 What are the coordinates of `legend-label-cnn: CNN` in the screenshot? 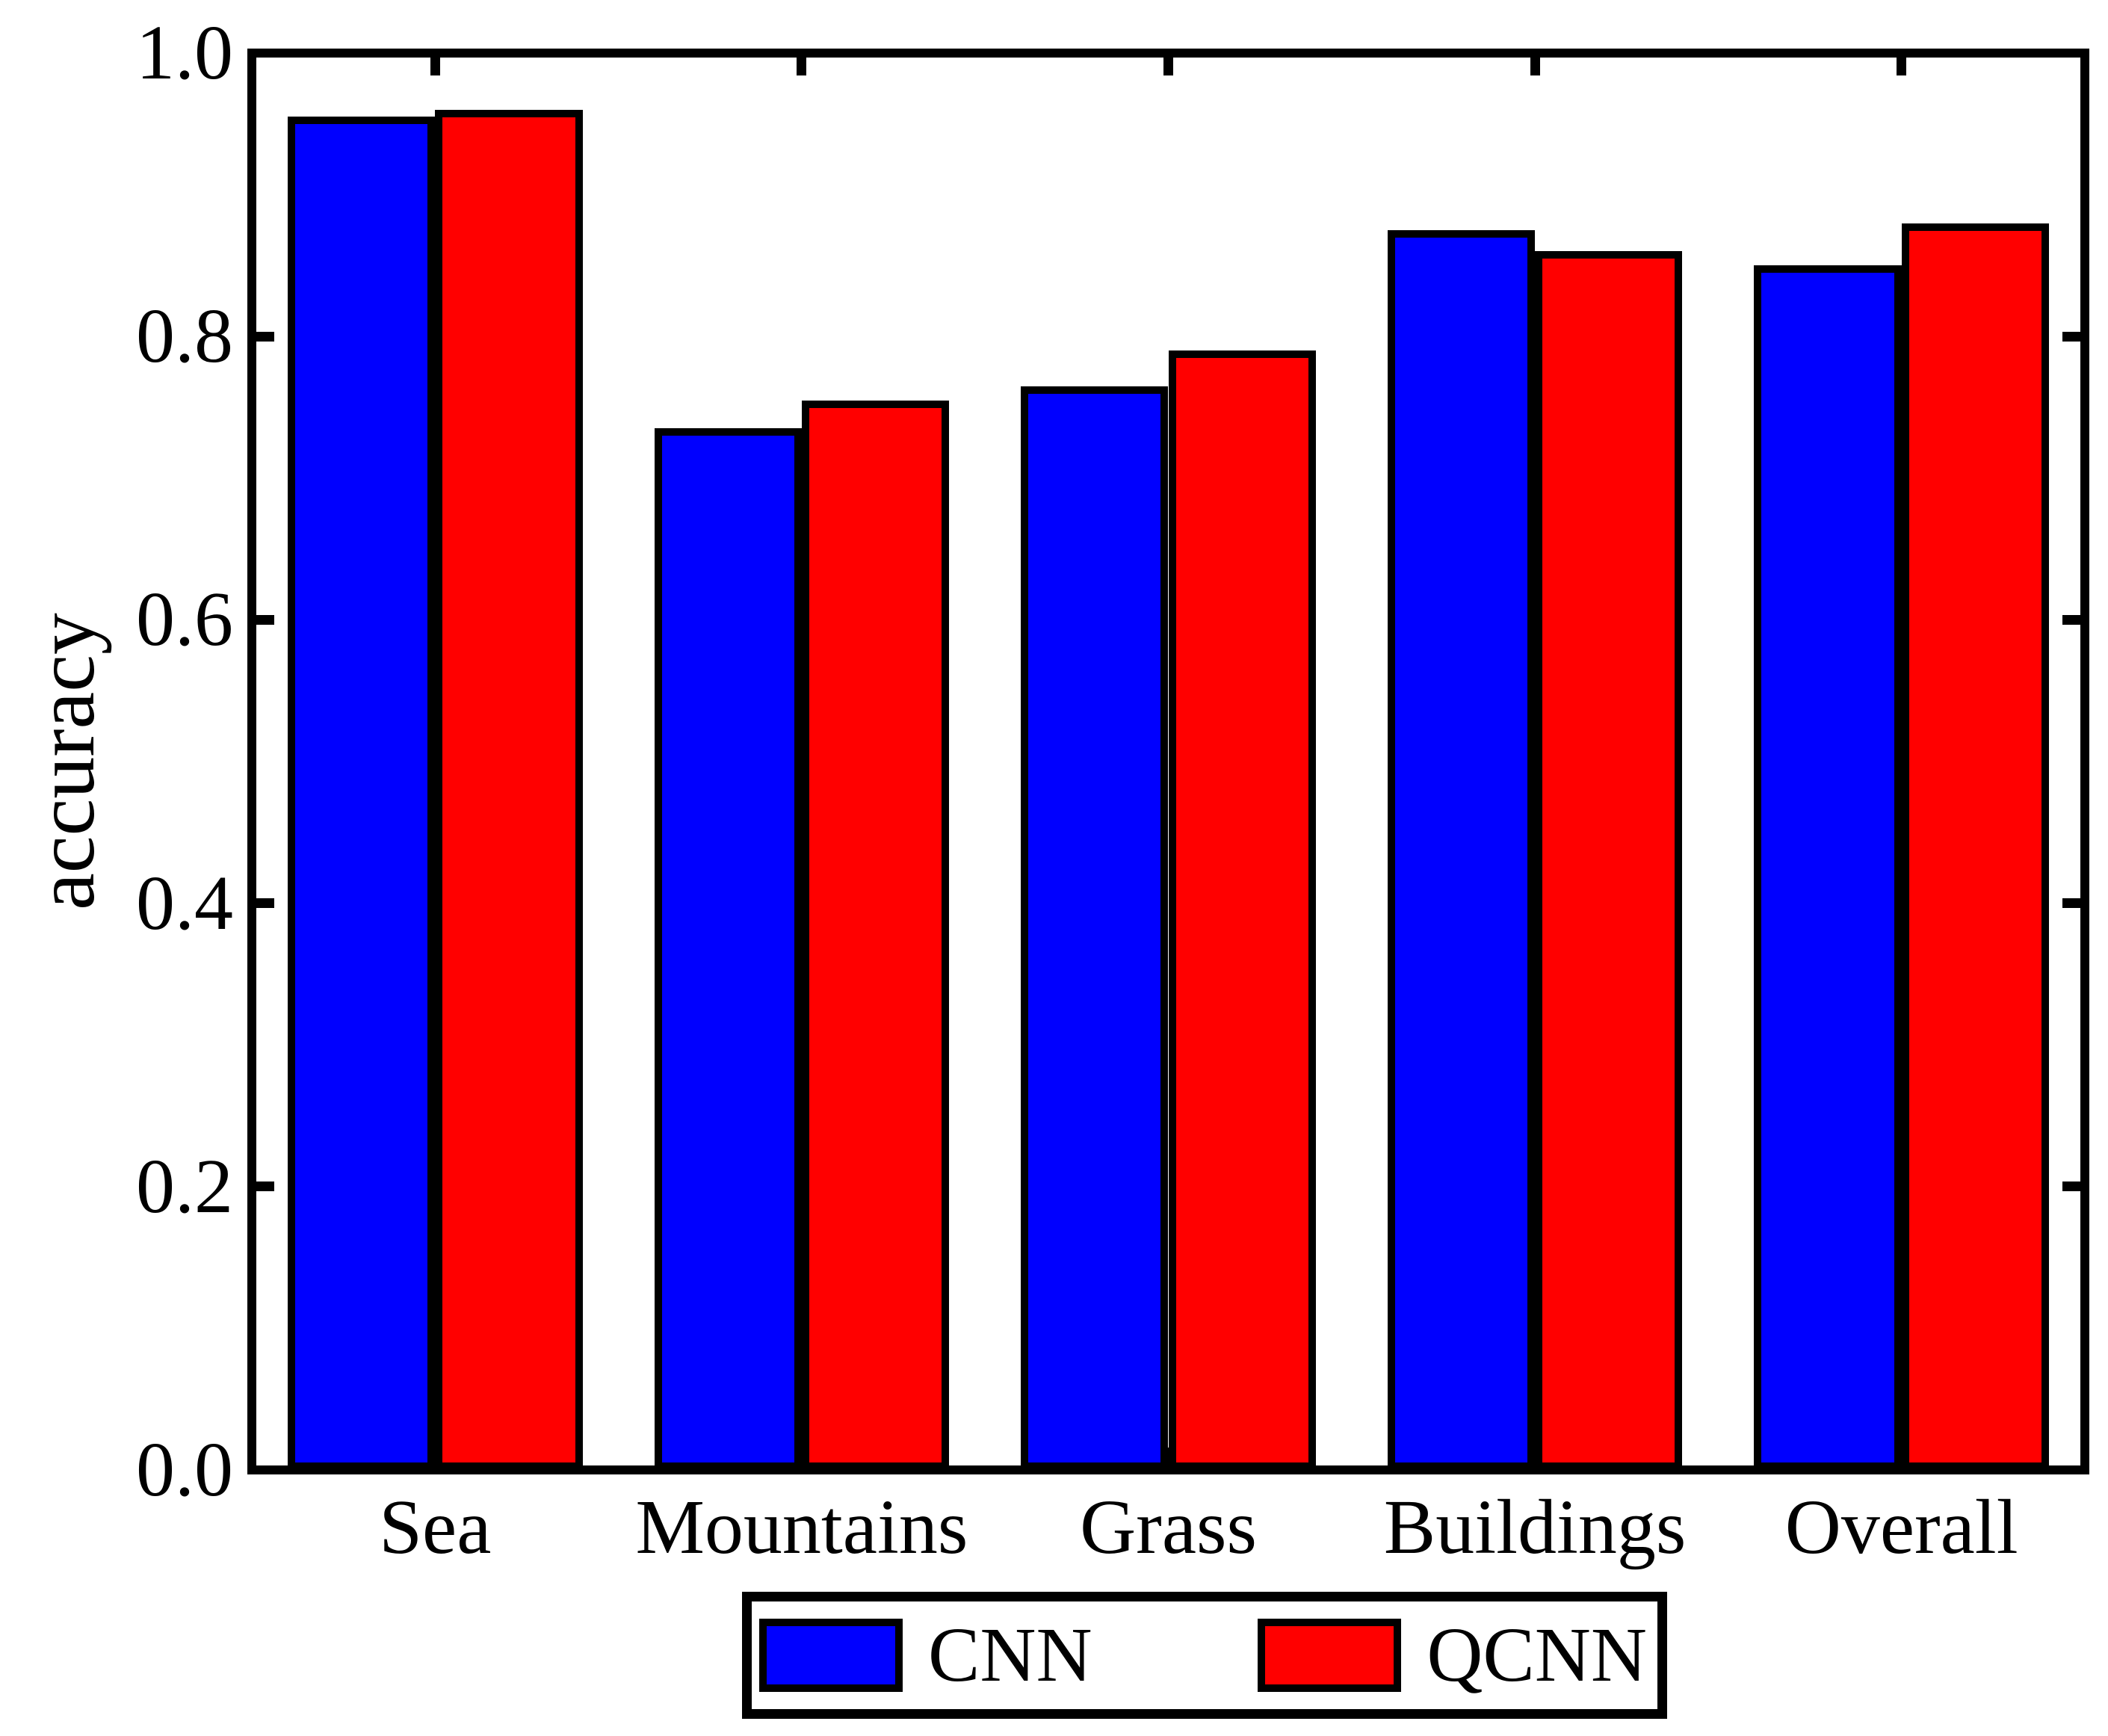 It's located at (1010, 1655).